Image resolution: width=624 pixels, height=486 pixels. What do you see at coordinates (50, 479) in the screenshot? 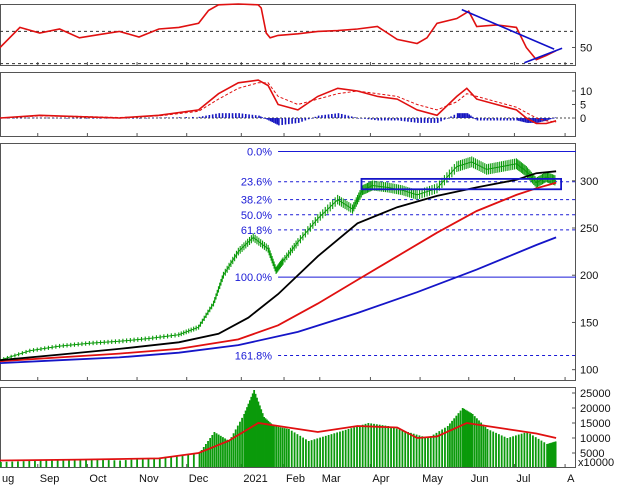
I see `x-tick-label: Sep` at bounding box center [50, 479].